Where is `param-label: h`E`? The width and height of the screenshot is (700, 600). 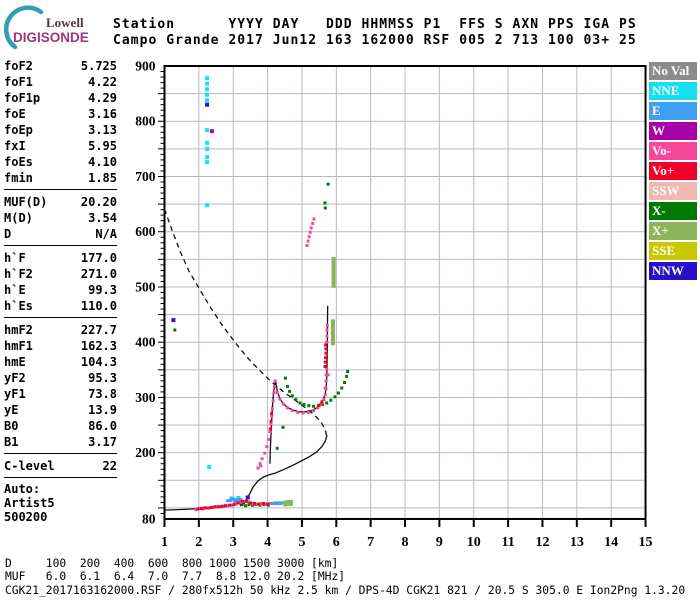 param-label: h`E is located at coordinates (15, 290).